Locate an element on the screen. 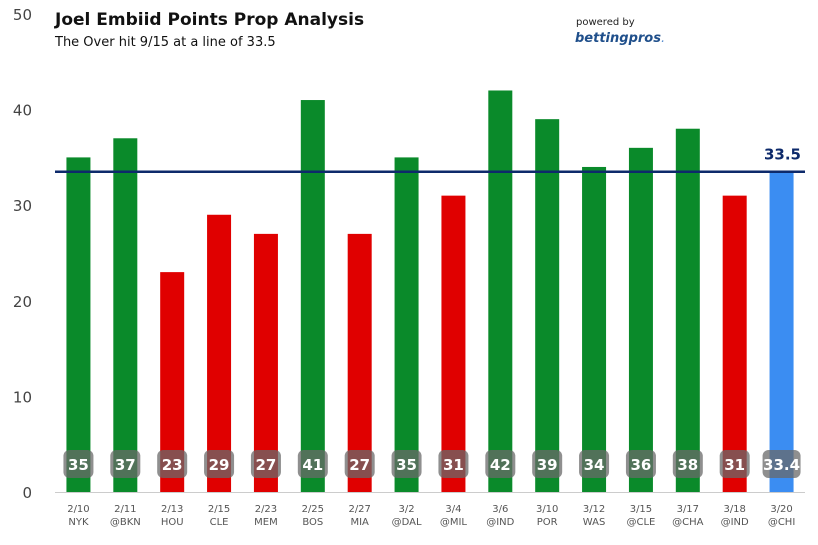 The height and width of the screenshot is (545, 818). x-tick-opponent: @CHA is located at coordinates (688, 522).